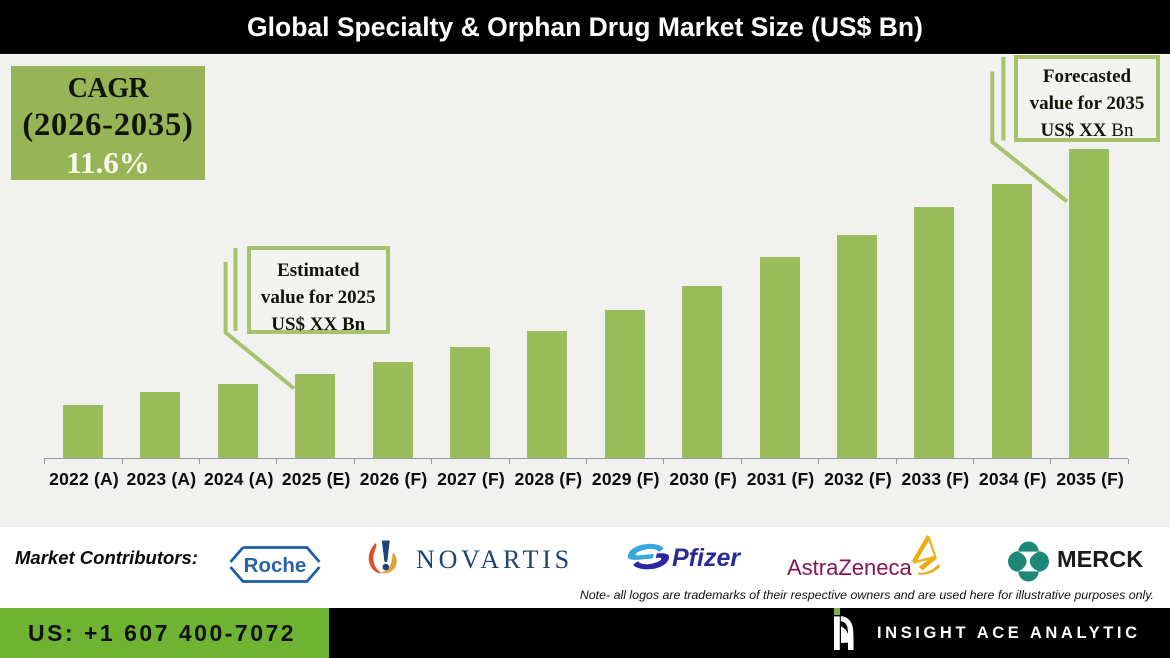 The height and width of the screenshot is (658, 1170). I want to click on svg-text: Roche, so click(275, 565).